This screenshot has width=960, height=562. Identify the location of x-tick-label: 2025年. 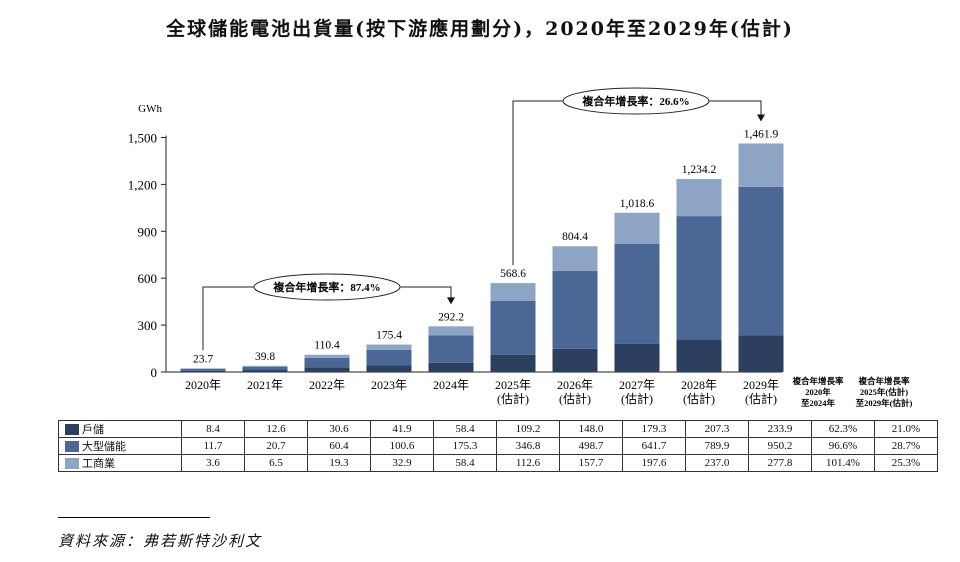
(513, 385).